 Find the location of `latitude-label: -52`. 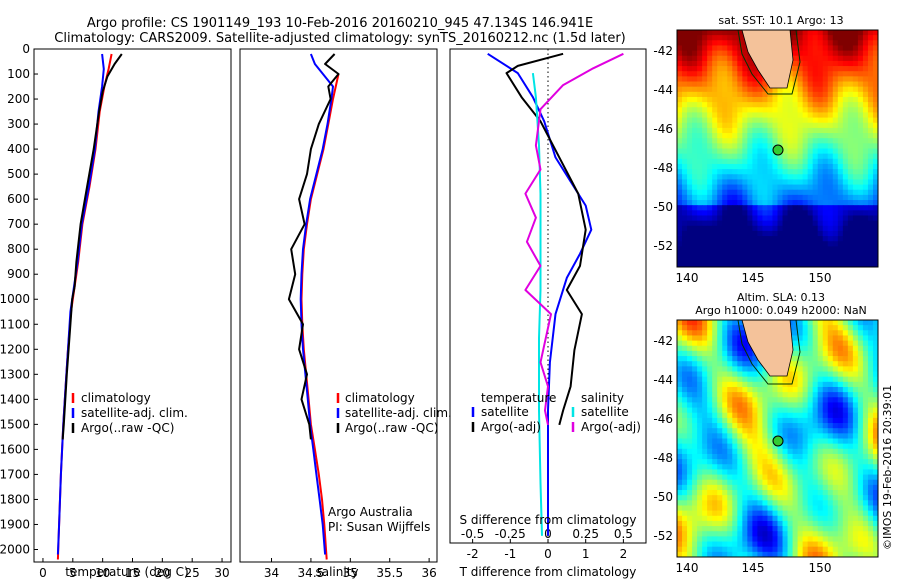

latitude-label: -52 is located at coordinates (663, 246).